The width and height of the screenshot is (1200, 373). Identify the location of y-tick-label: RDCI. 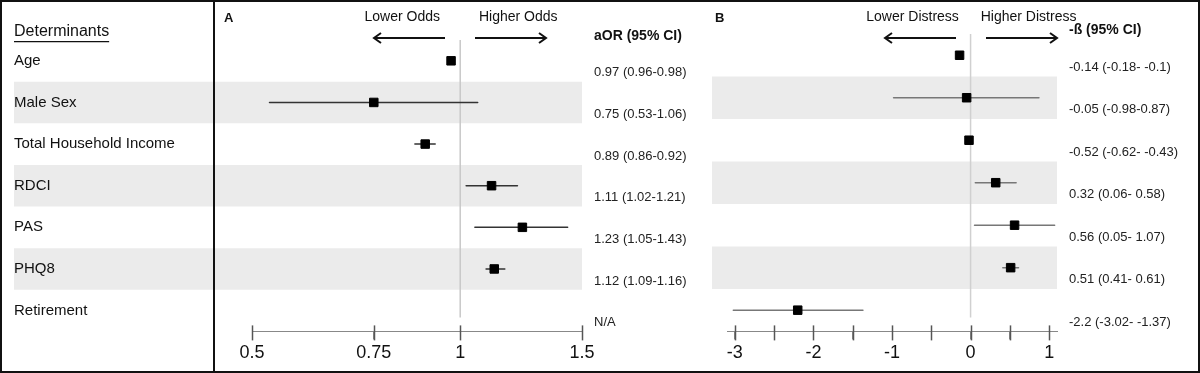
(32, 184).